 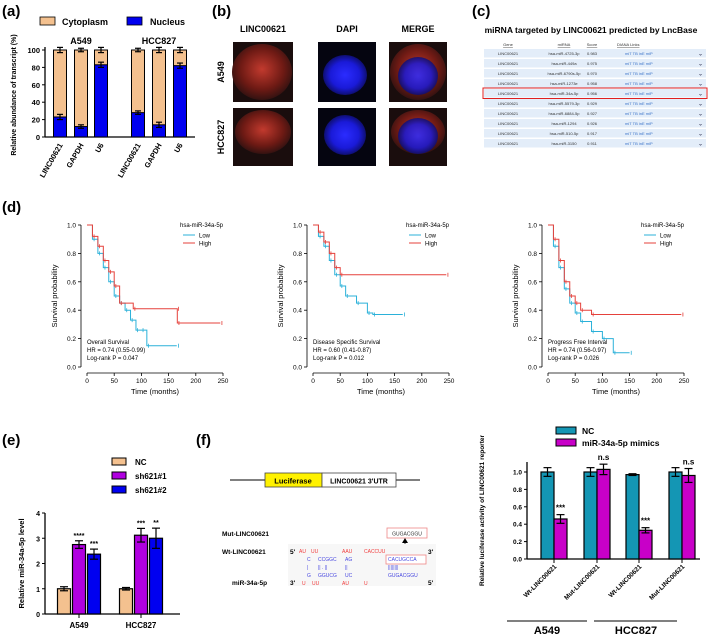 I want to click on wt-label: Wt-LINC00621, so click(x=244, y=552).